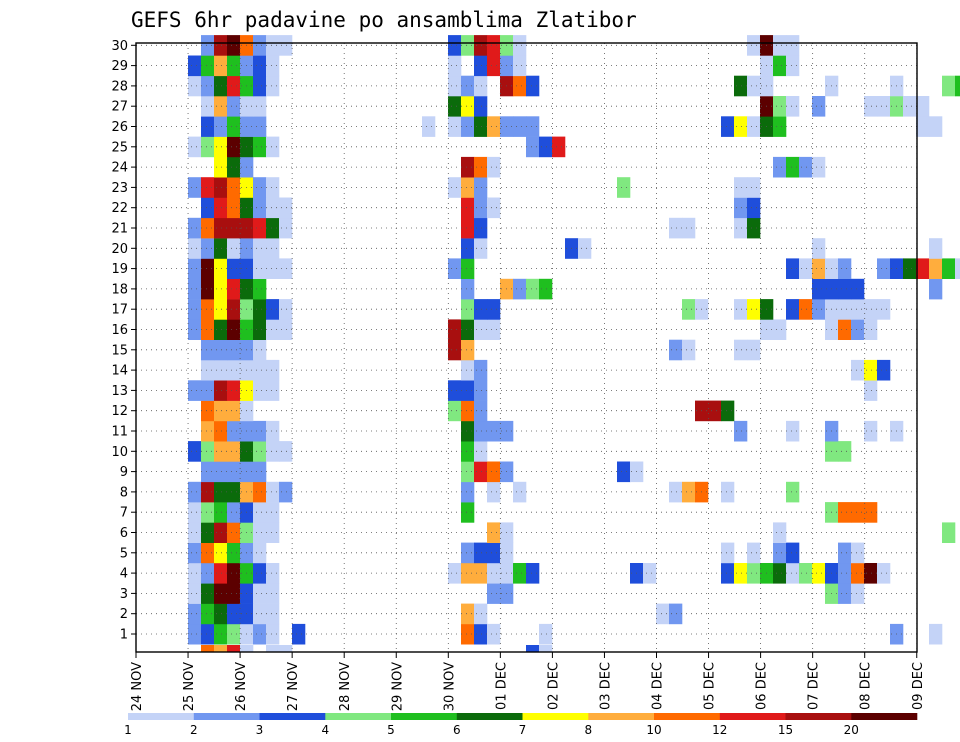 Image resolution: width=960 pixels, height=742 pixels. I want to click on x-tick-label: 08 DEC, so click(866, 686).